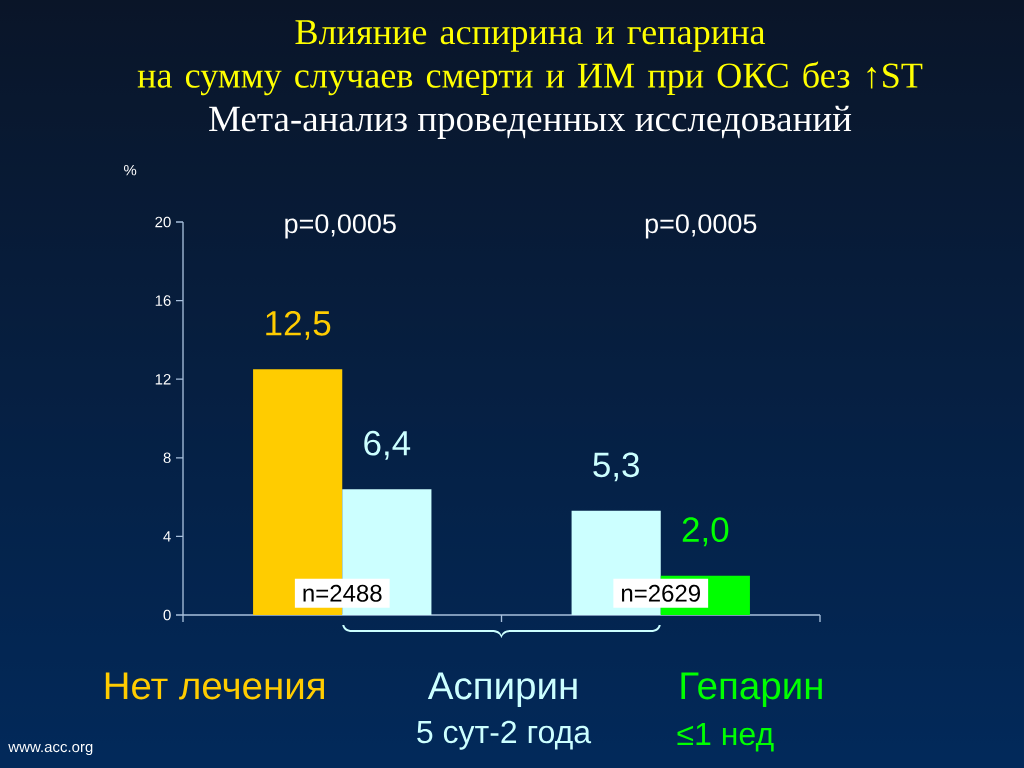 The height and width of the screenshot is (768, 1024). I want to click on series-label: Нет лечения, so click(214, 686).